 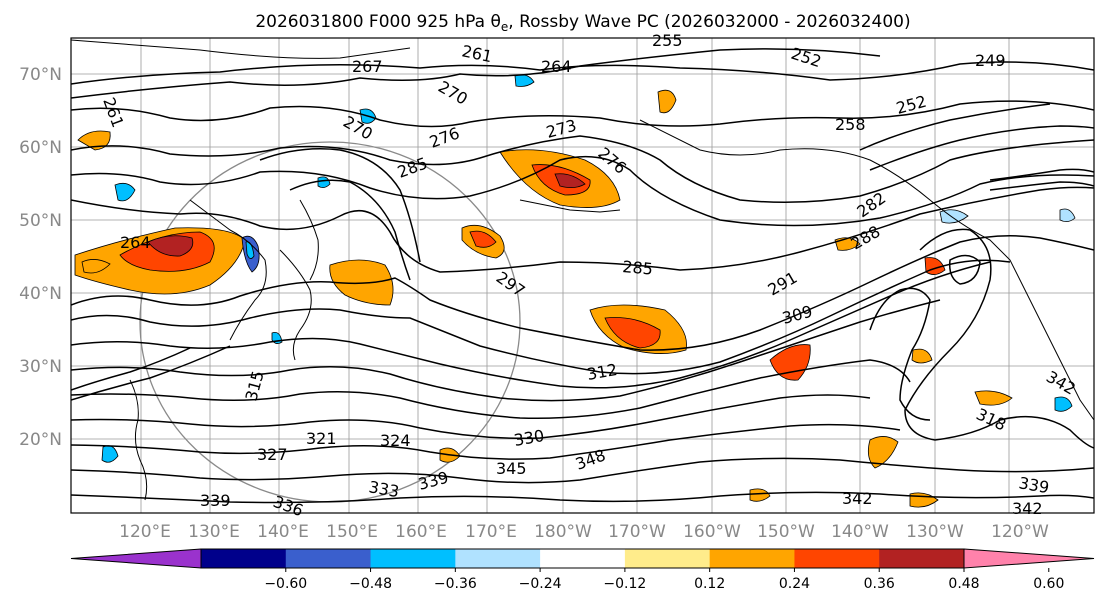 I want to click on contour-label: 255, so click(x=667, y=40).